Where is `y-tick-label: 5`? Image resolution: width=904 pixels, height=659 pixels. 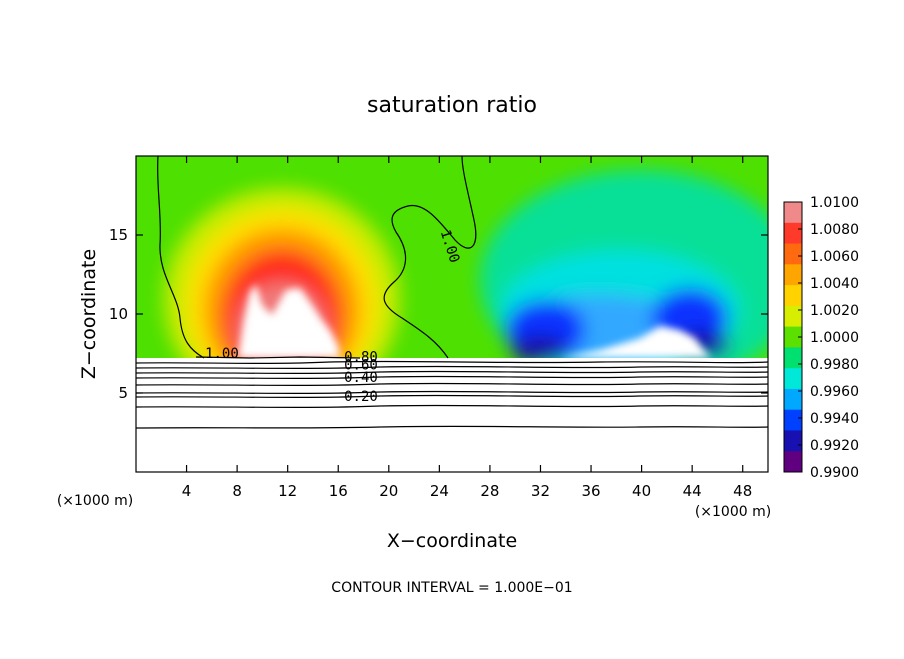 y-tick-label: 5 is located at coordinates (123, 393).